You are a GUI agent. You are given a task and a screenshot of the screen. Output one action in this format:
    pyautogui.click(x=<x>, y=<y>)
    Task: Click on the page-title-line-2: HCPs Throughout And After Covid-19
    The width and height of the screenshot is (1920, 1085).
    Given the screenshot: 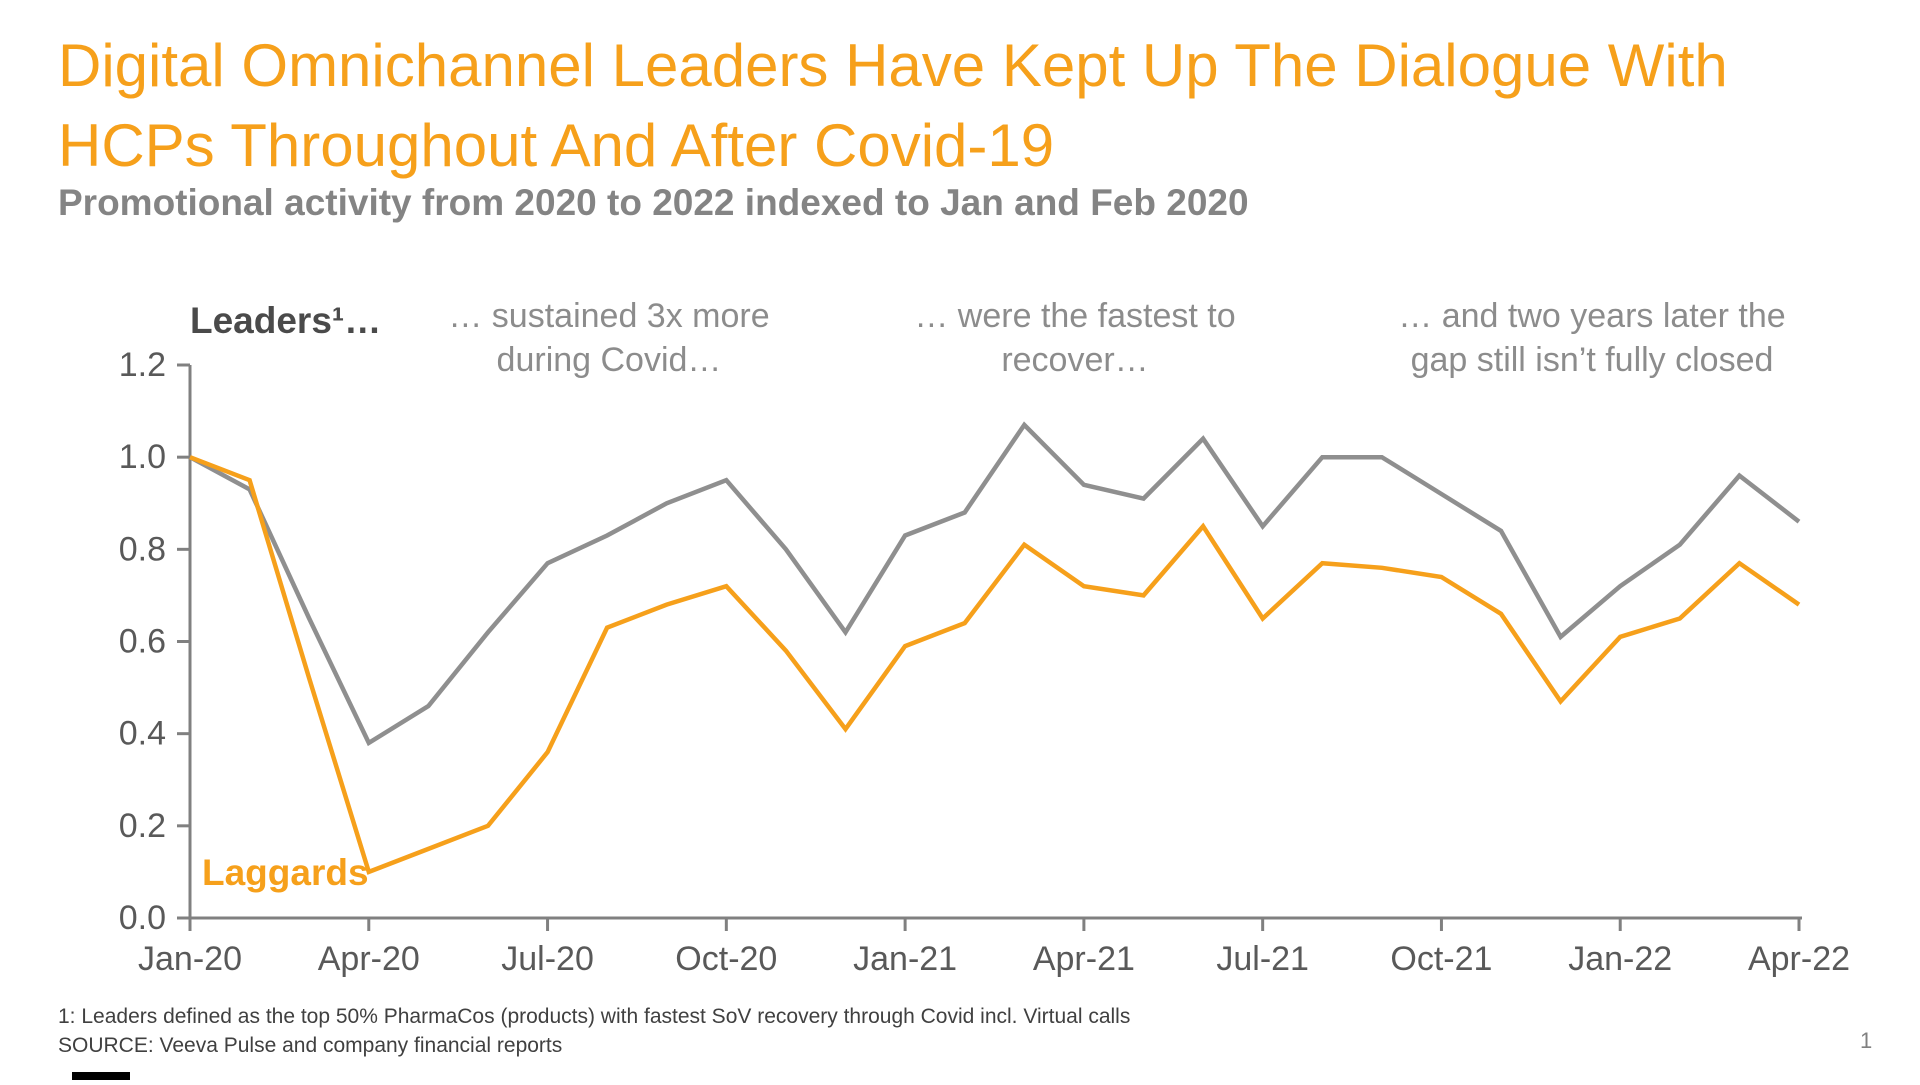 What is the action you would take?
    pyautogui.click(x=556, y=145)
    